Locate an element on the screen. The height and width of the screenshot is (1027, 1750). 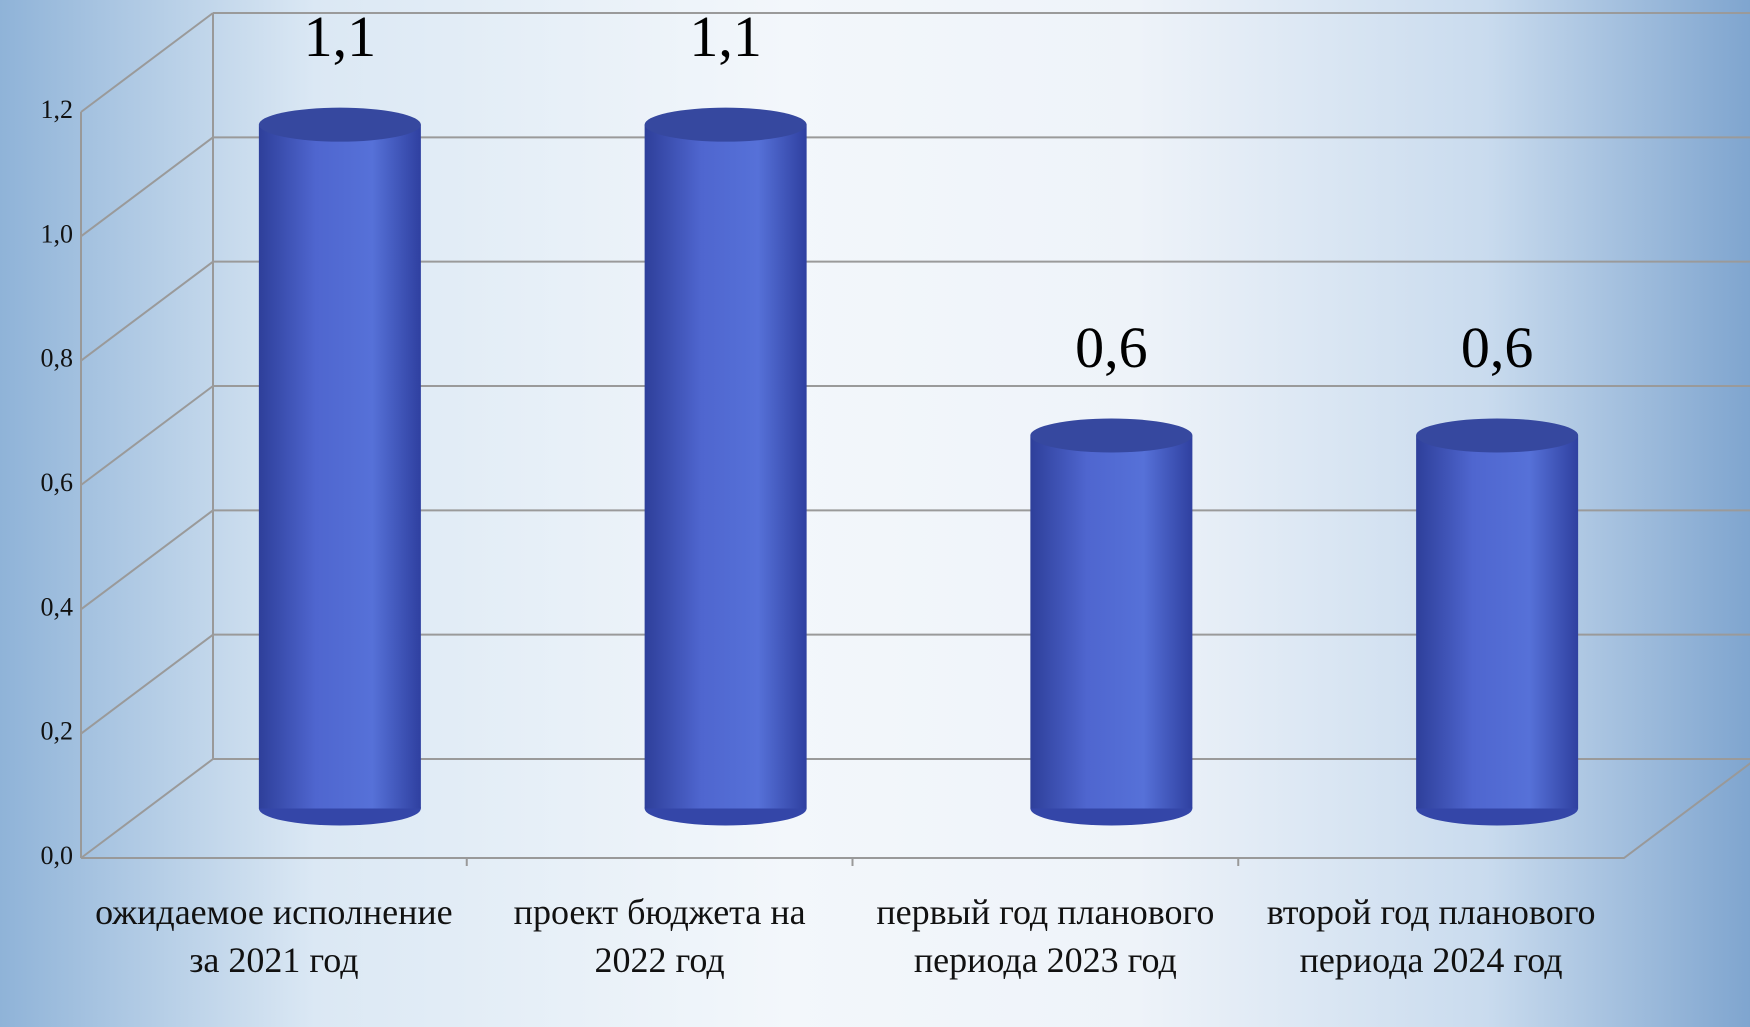
x-tick-label: ожидаемое исполнение за 2021 год is located at coordinates (274, 936).